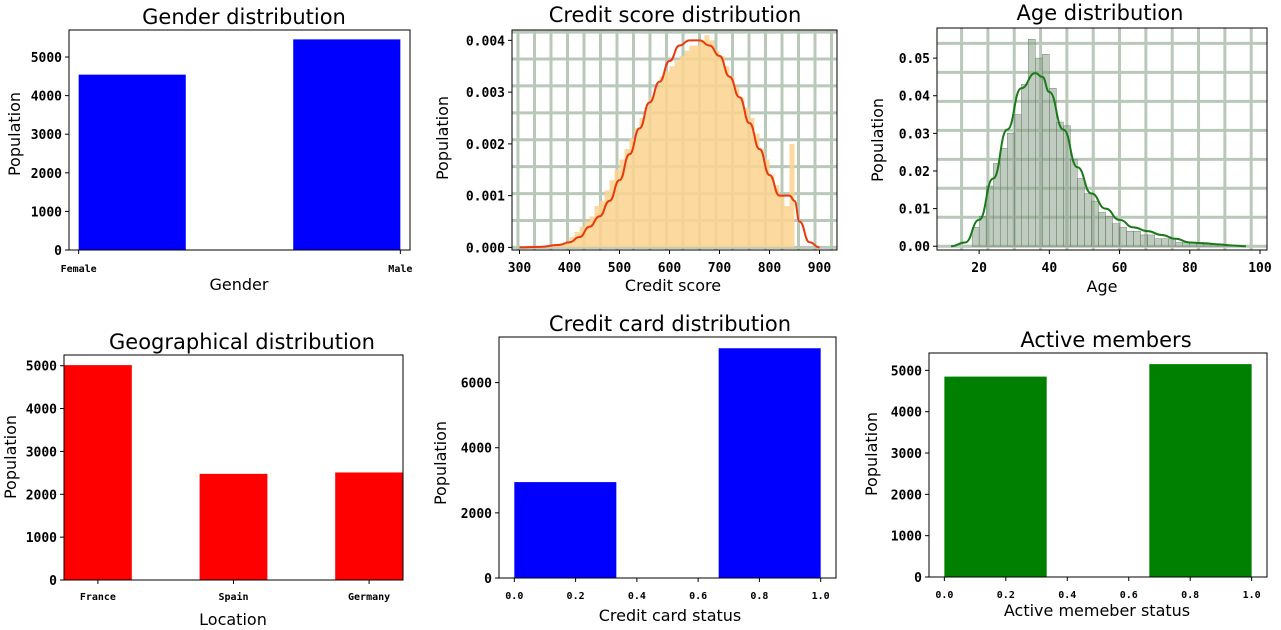 The width and height of the screenshot is (1281, 630). What do you see at coordinates (98, 597) in the screenshot?
I see `x-tick-label: France` at bounding box center [98, 597].